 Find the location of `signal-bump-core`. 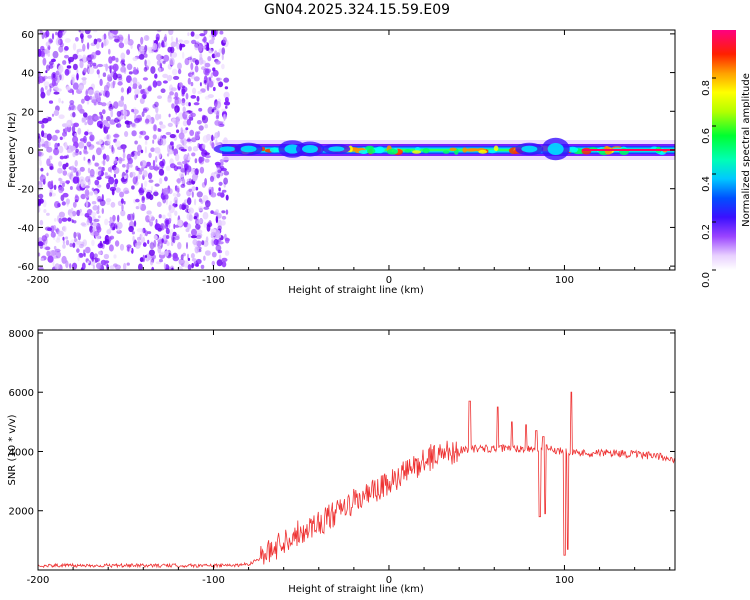

signal-bump-core is located at coordinates (529, 149).